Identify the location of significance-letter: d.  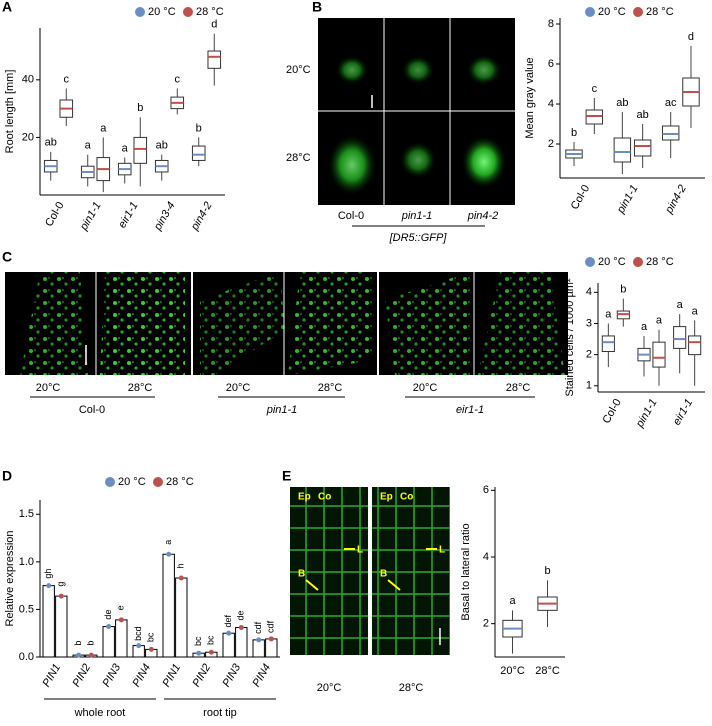
(214, 25).